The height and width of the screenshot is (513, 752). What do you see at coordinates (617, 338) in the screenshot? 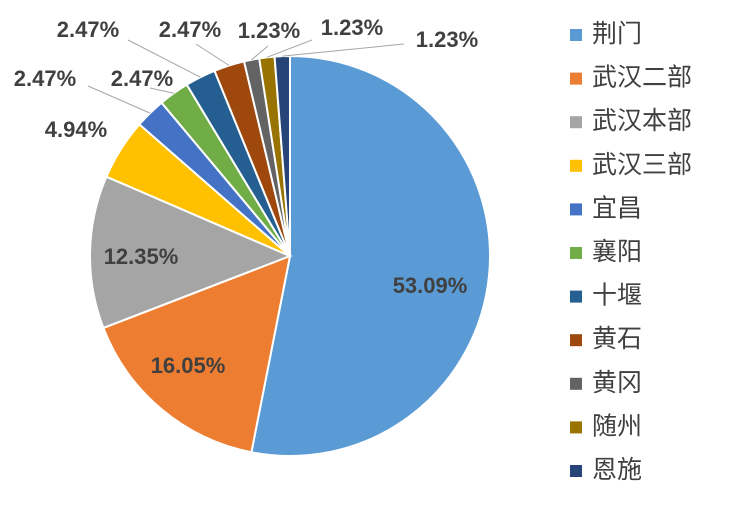
I see `legend-label-7: 黄石` at bounding box center [617, 338].